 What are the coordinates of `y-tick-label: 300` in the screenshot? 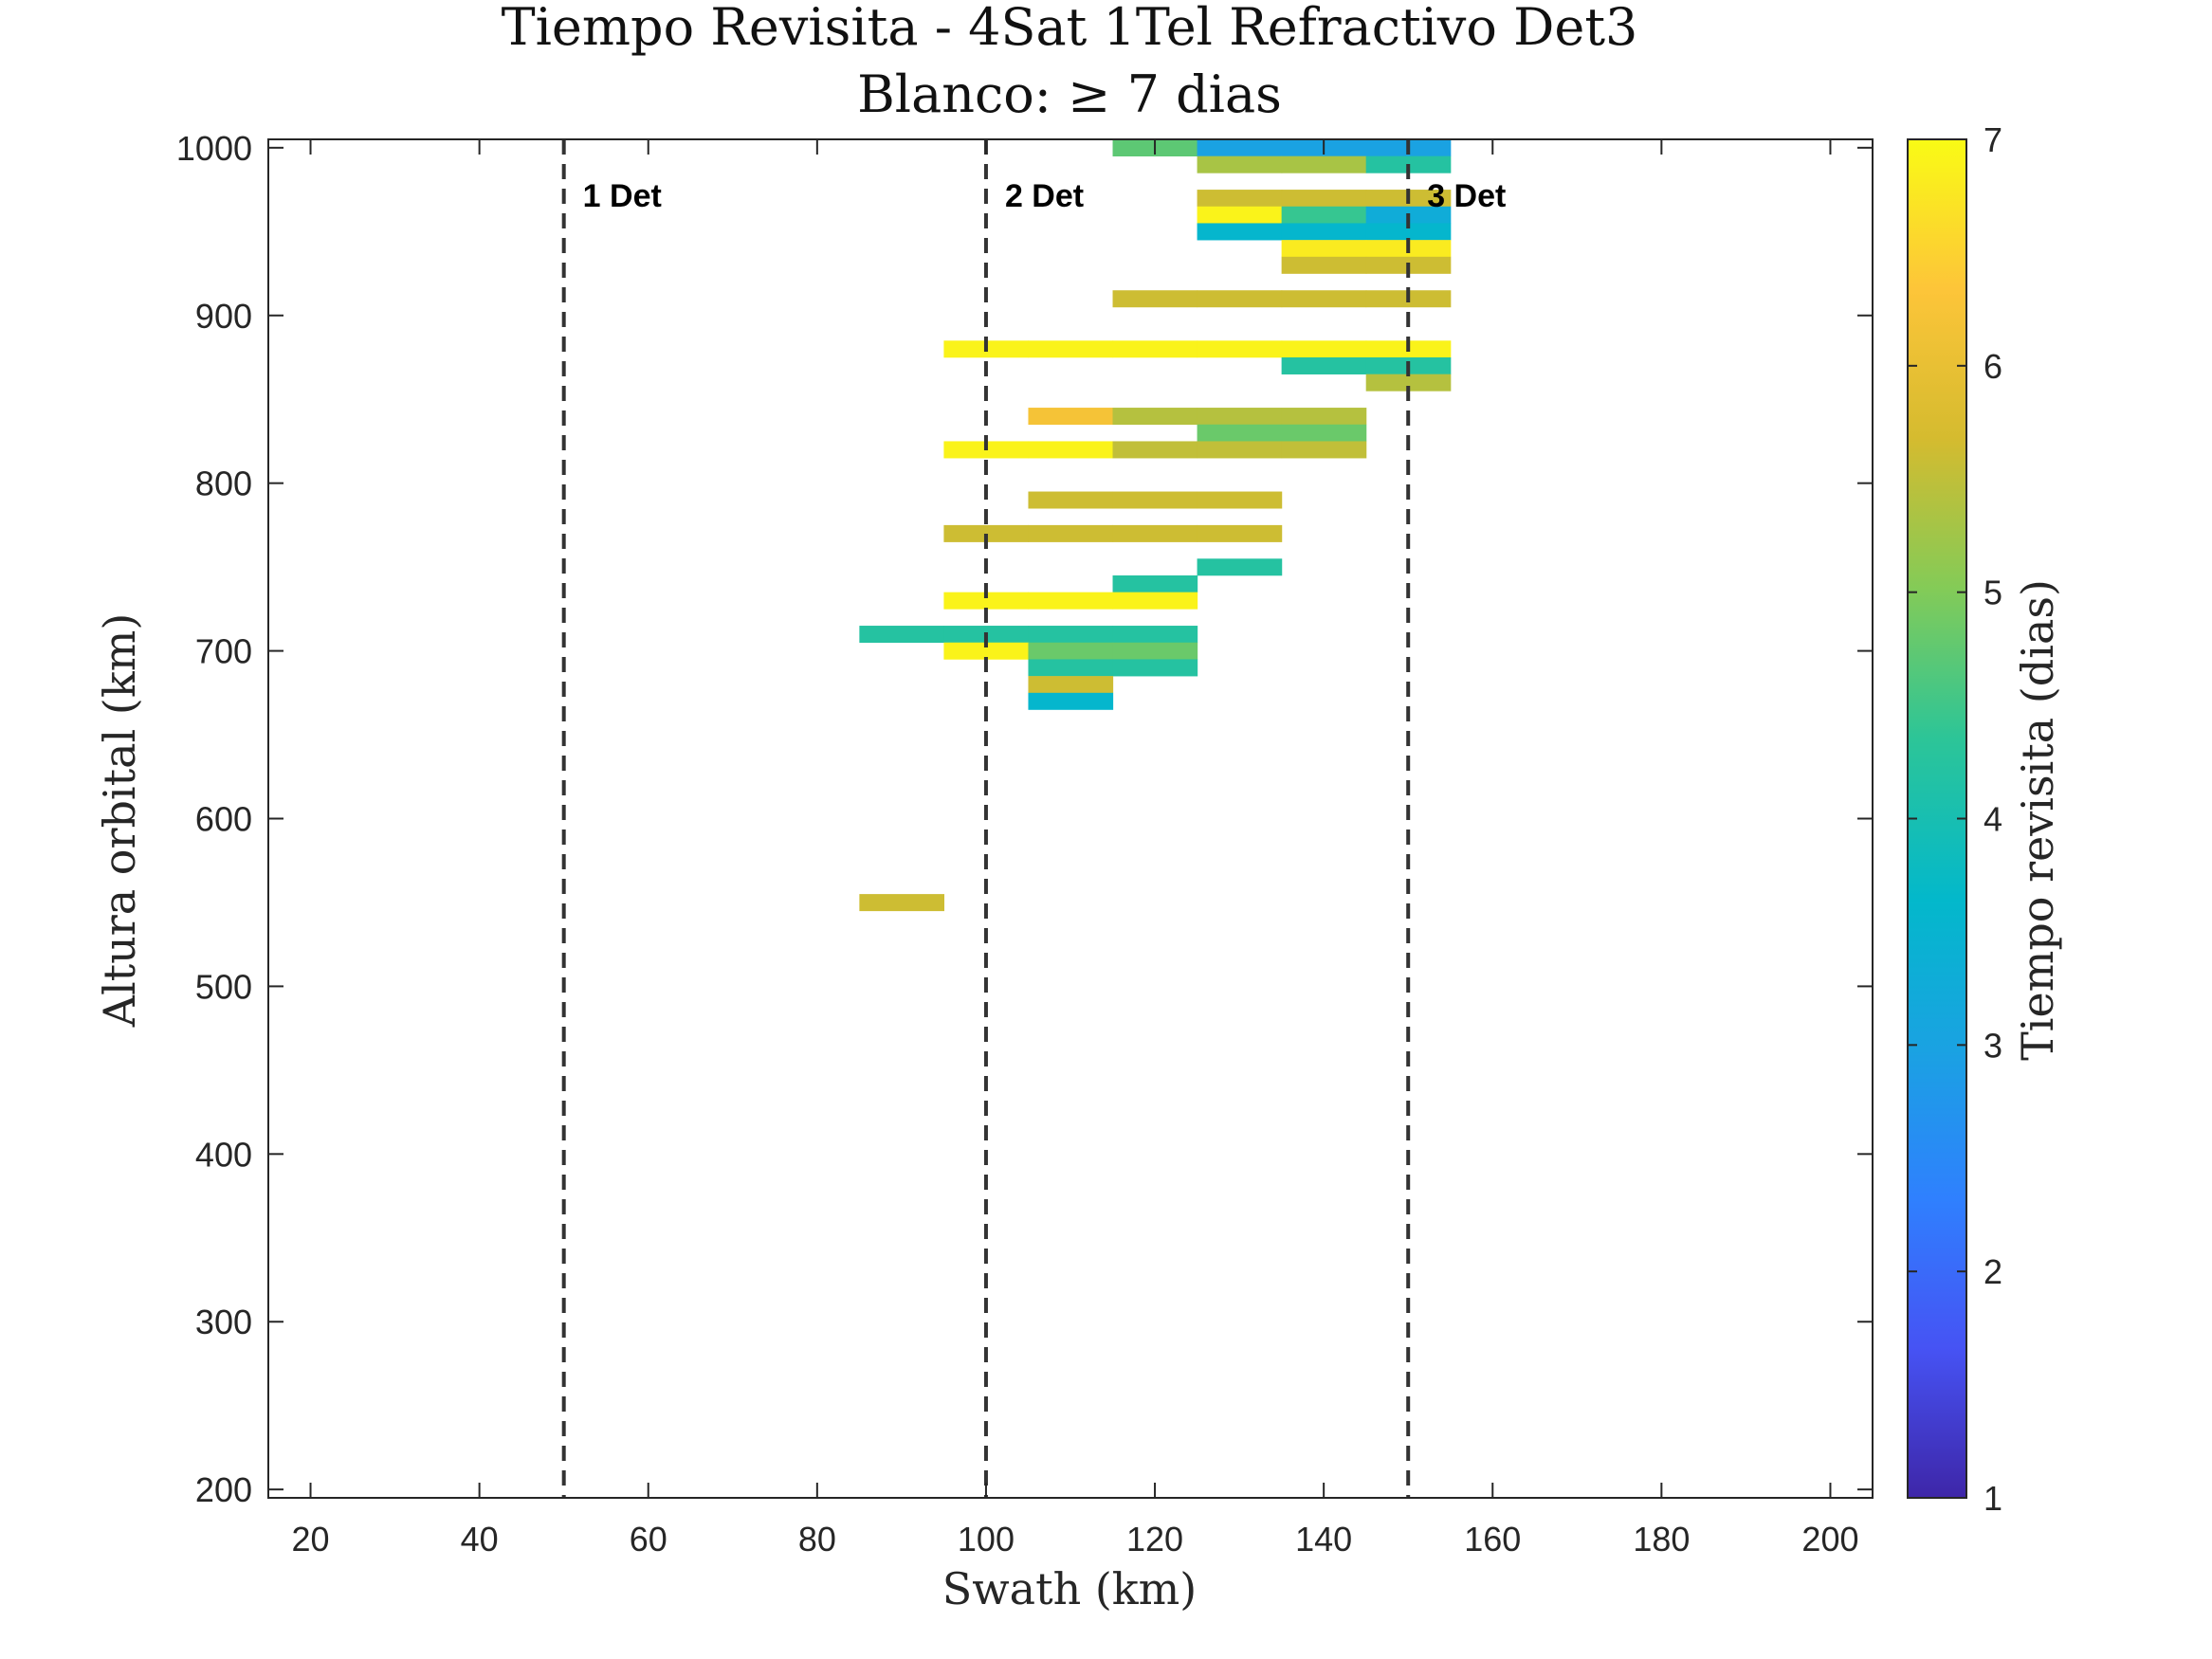 It's located at (223, 1322).